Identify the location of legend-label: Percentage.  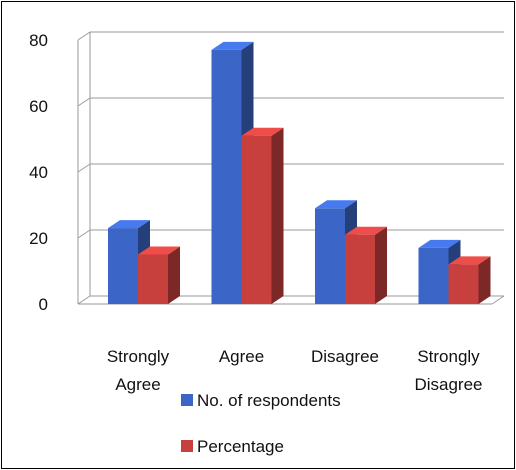
(240, 446).